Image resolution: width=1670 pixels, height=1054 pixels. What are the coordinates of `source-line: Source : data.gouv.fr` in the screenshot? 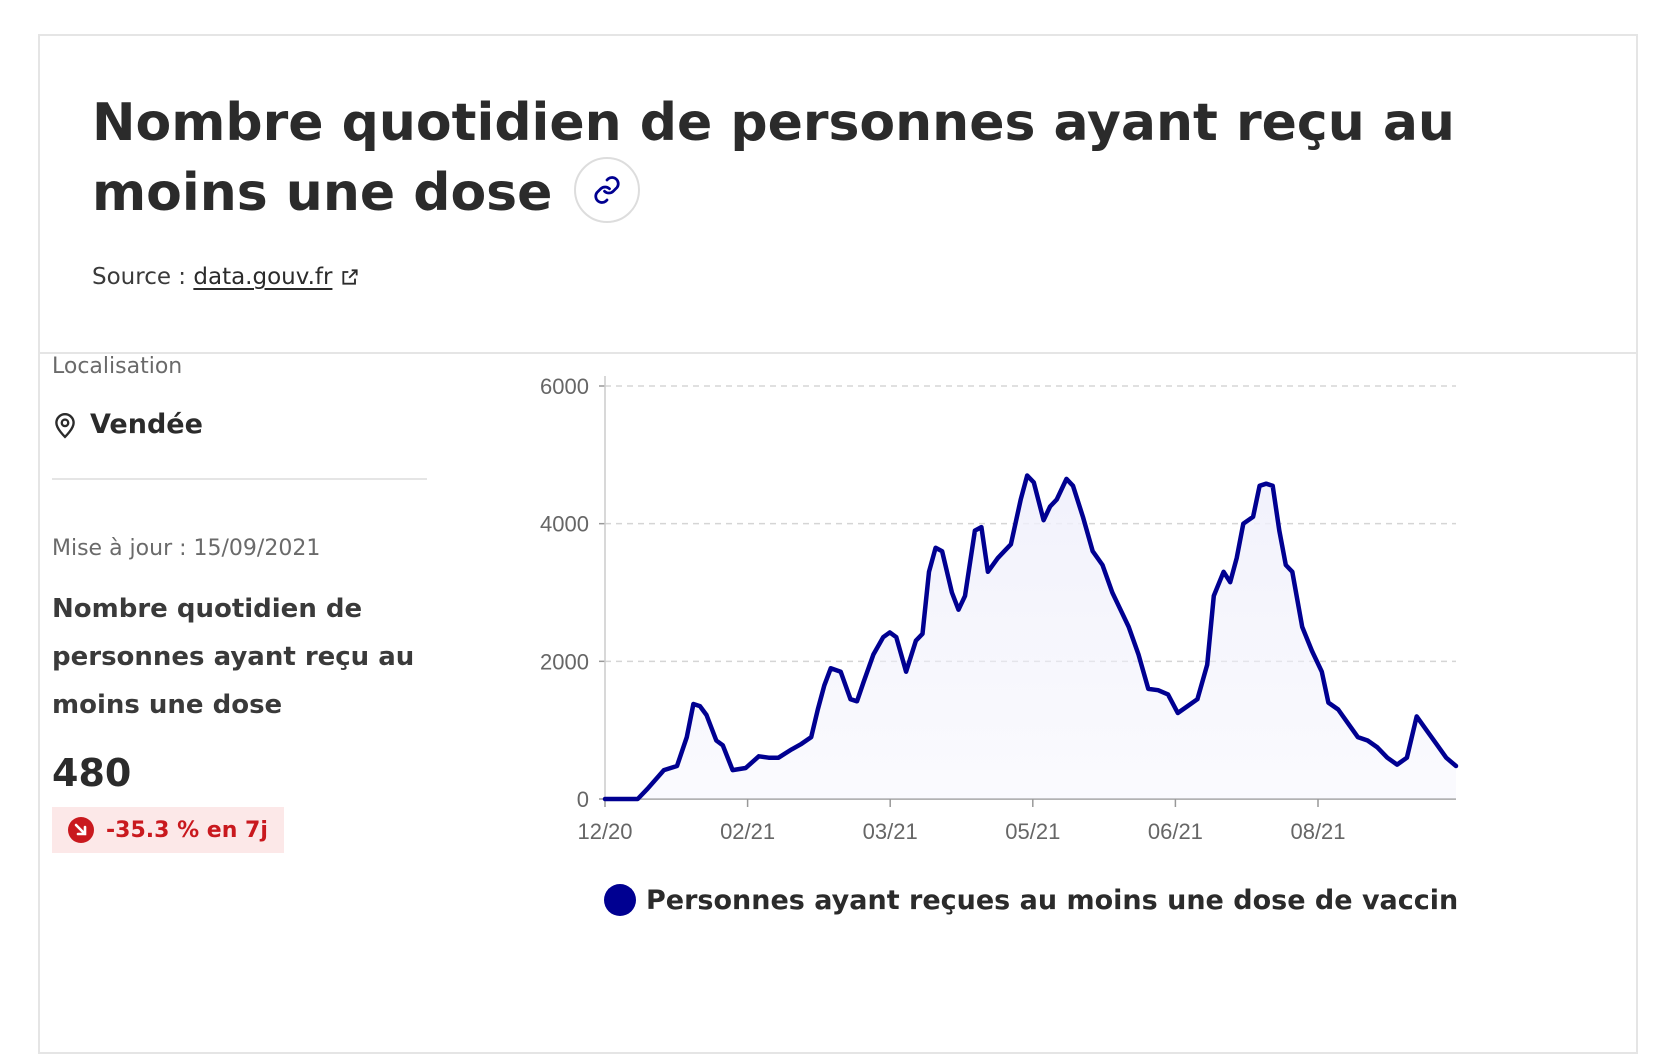 It's located at (226, 277).